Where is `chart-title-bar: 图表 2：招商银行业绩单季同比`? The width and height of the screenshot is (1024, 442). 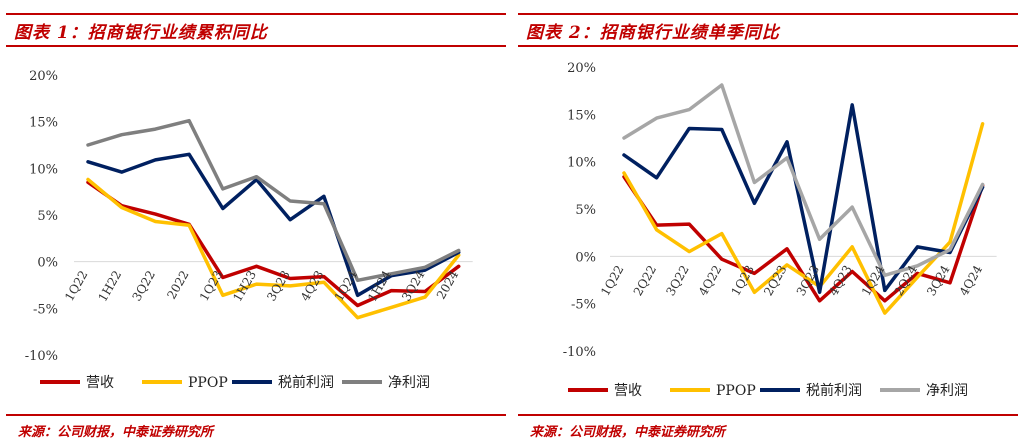 chart-title-bar: 图表 2：招商银行业绩单季同比 is located at coordinates (768, 30).